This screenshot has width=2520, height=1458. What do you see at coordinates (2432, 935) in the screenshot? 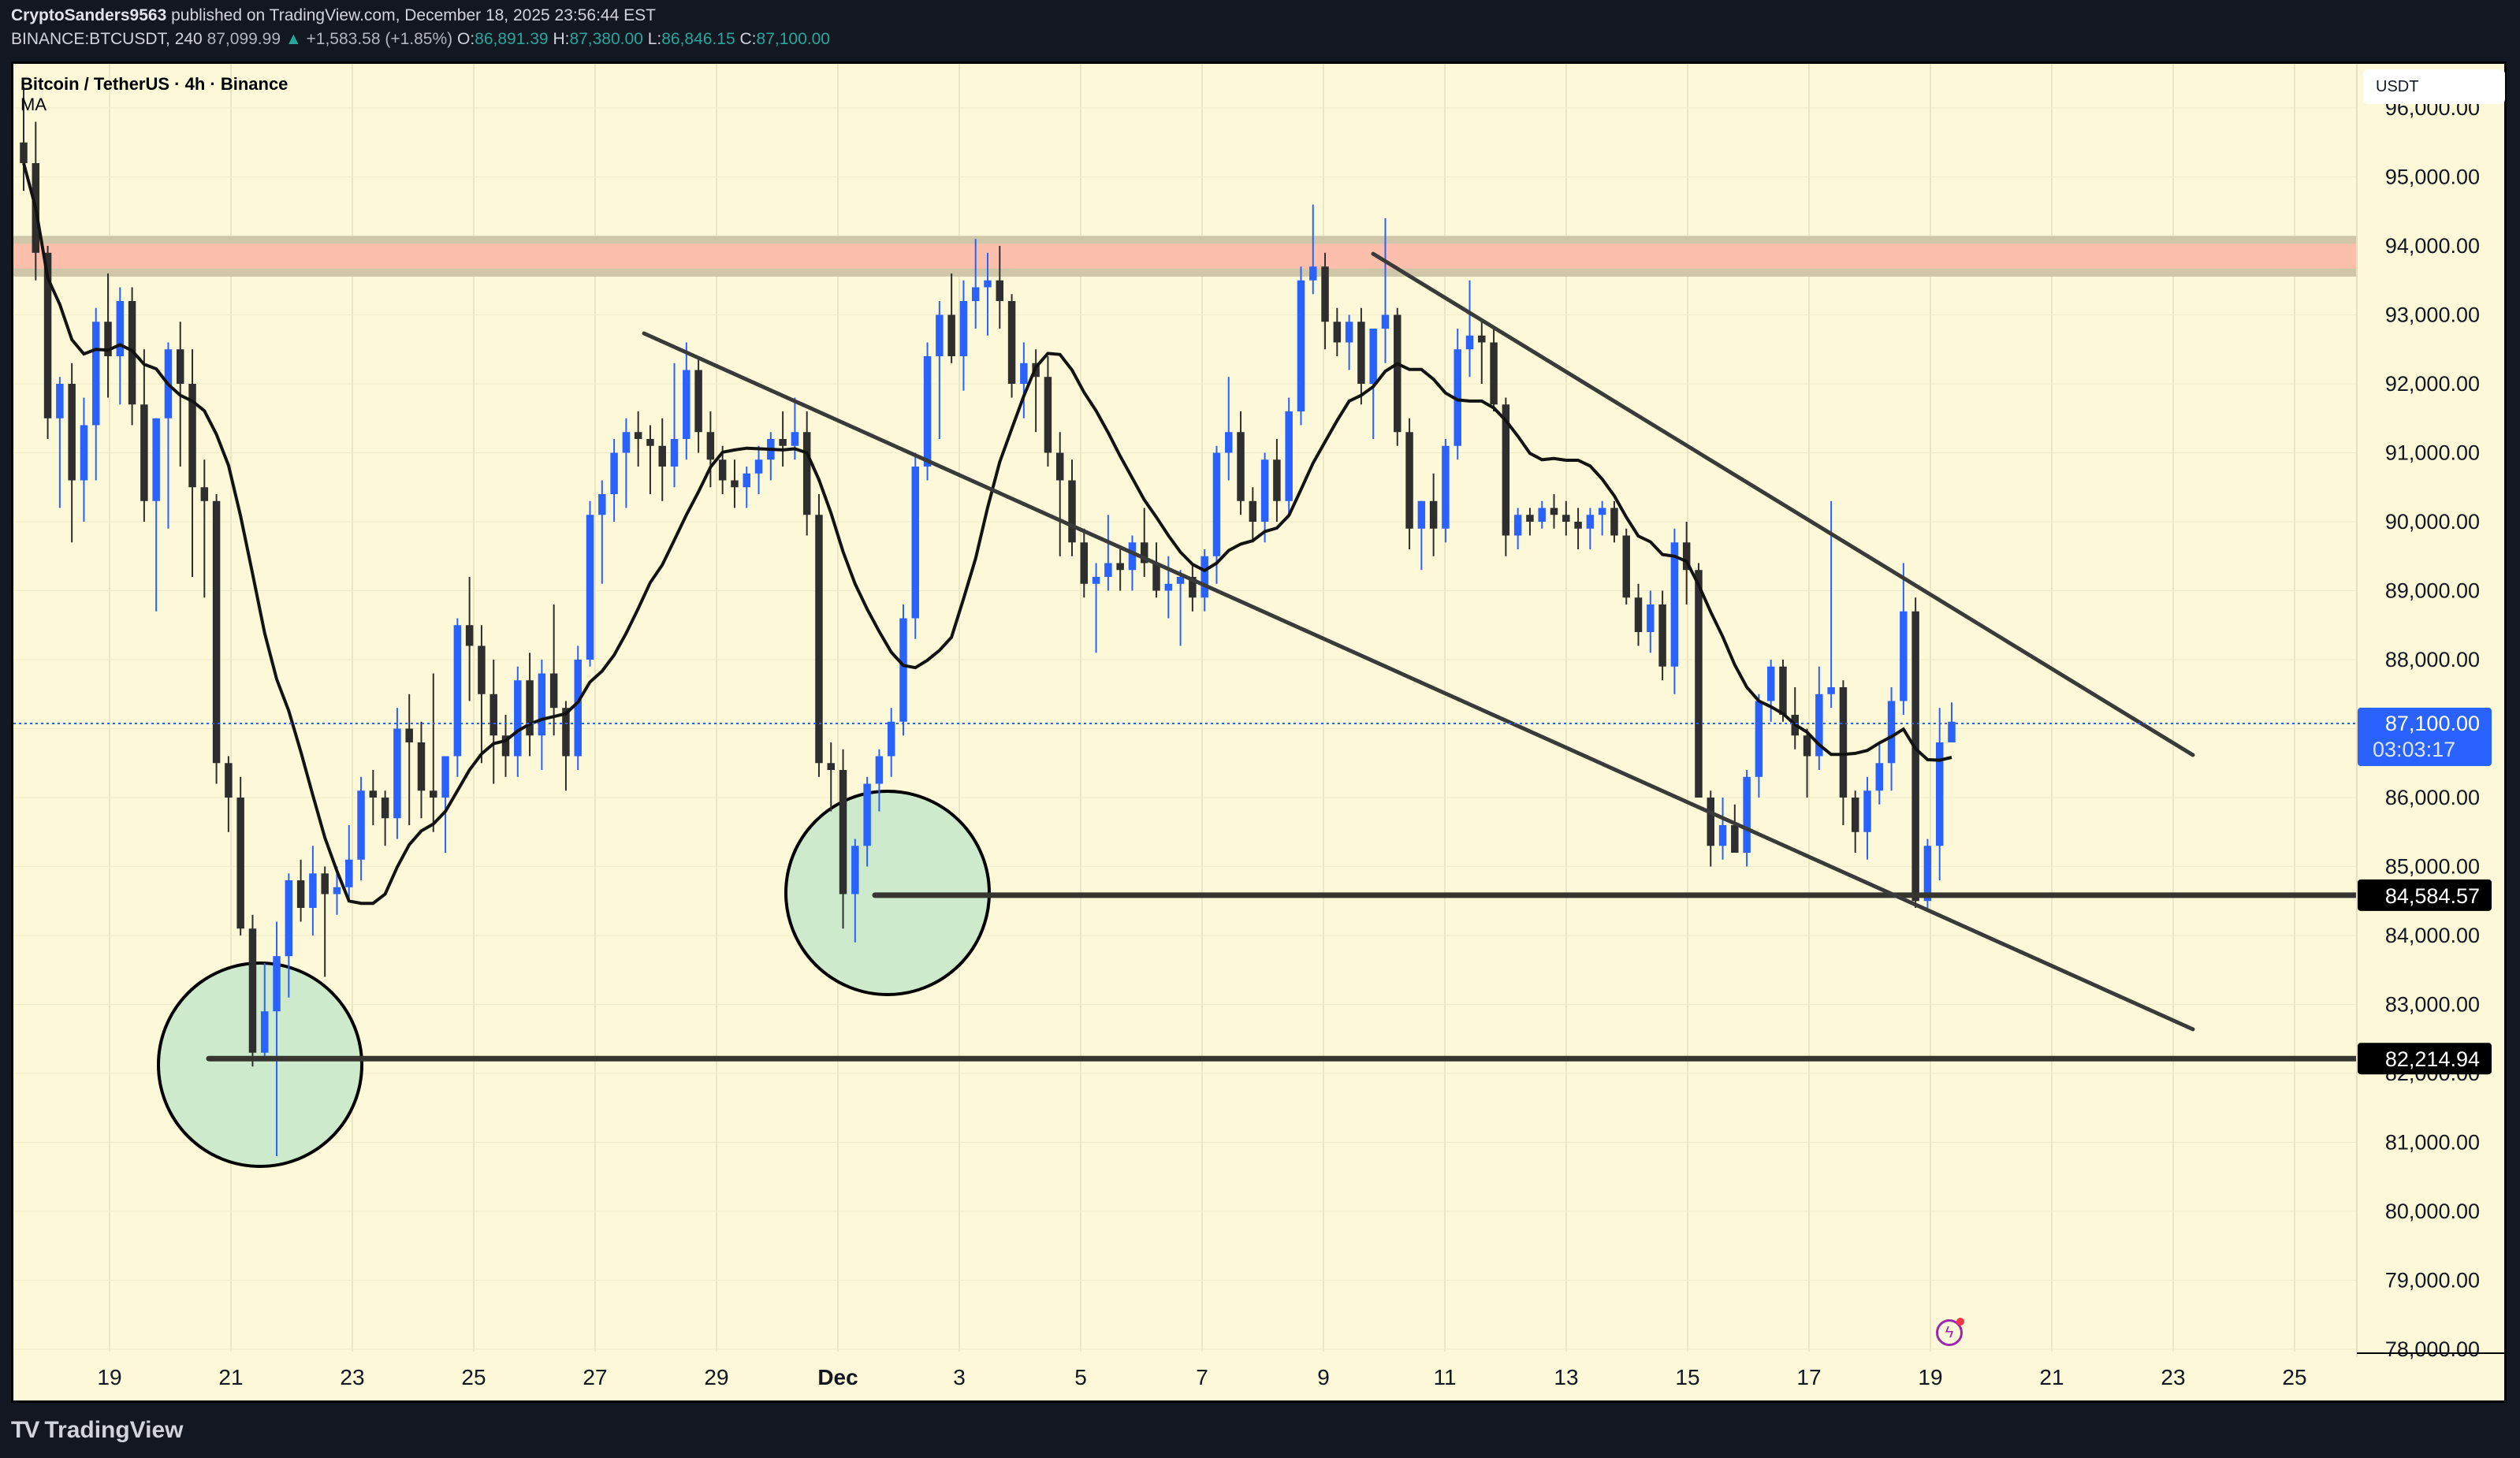
I see `price-tick: 84,000.00` at bounding box center [2432, 935].